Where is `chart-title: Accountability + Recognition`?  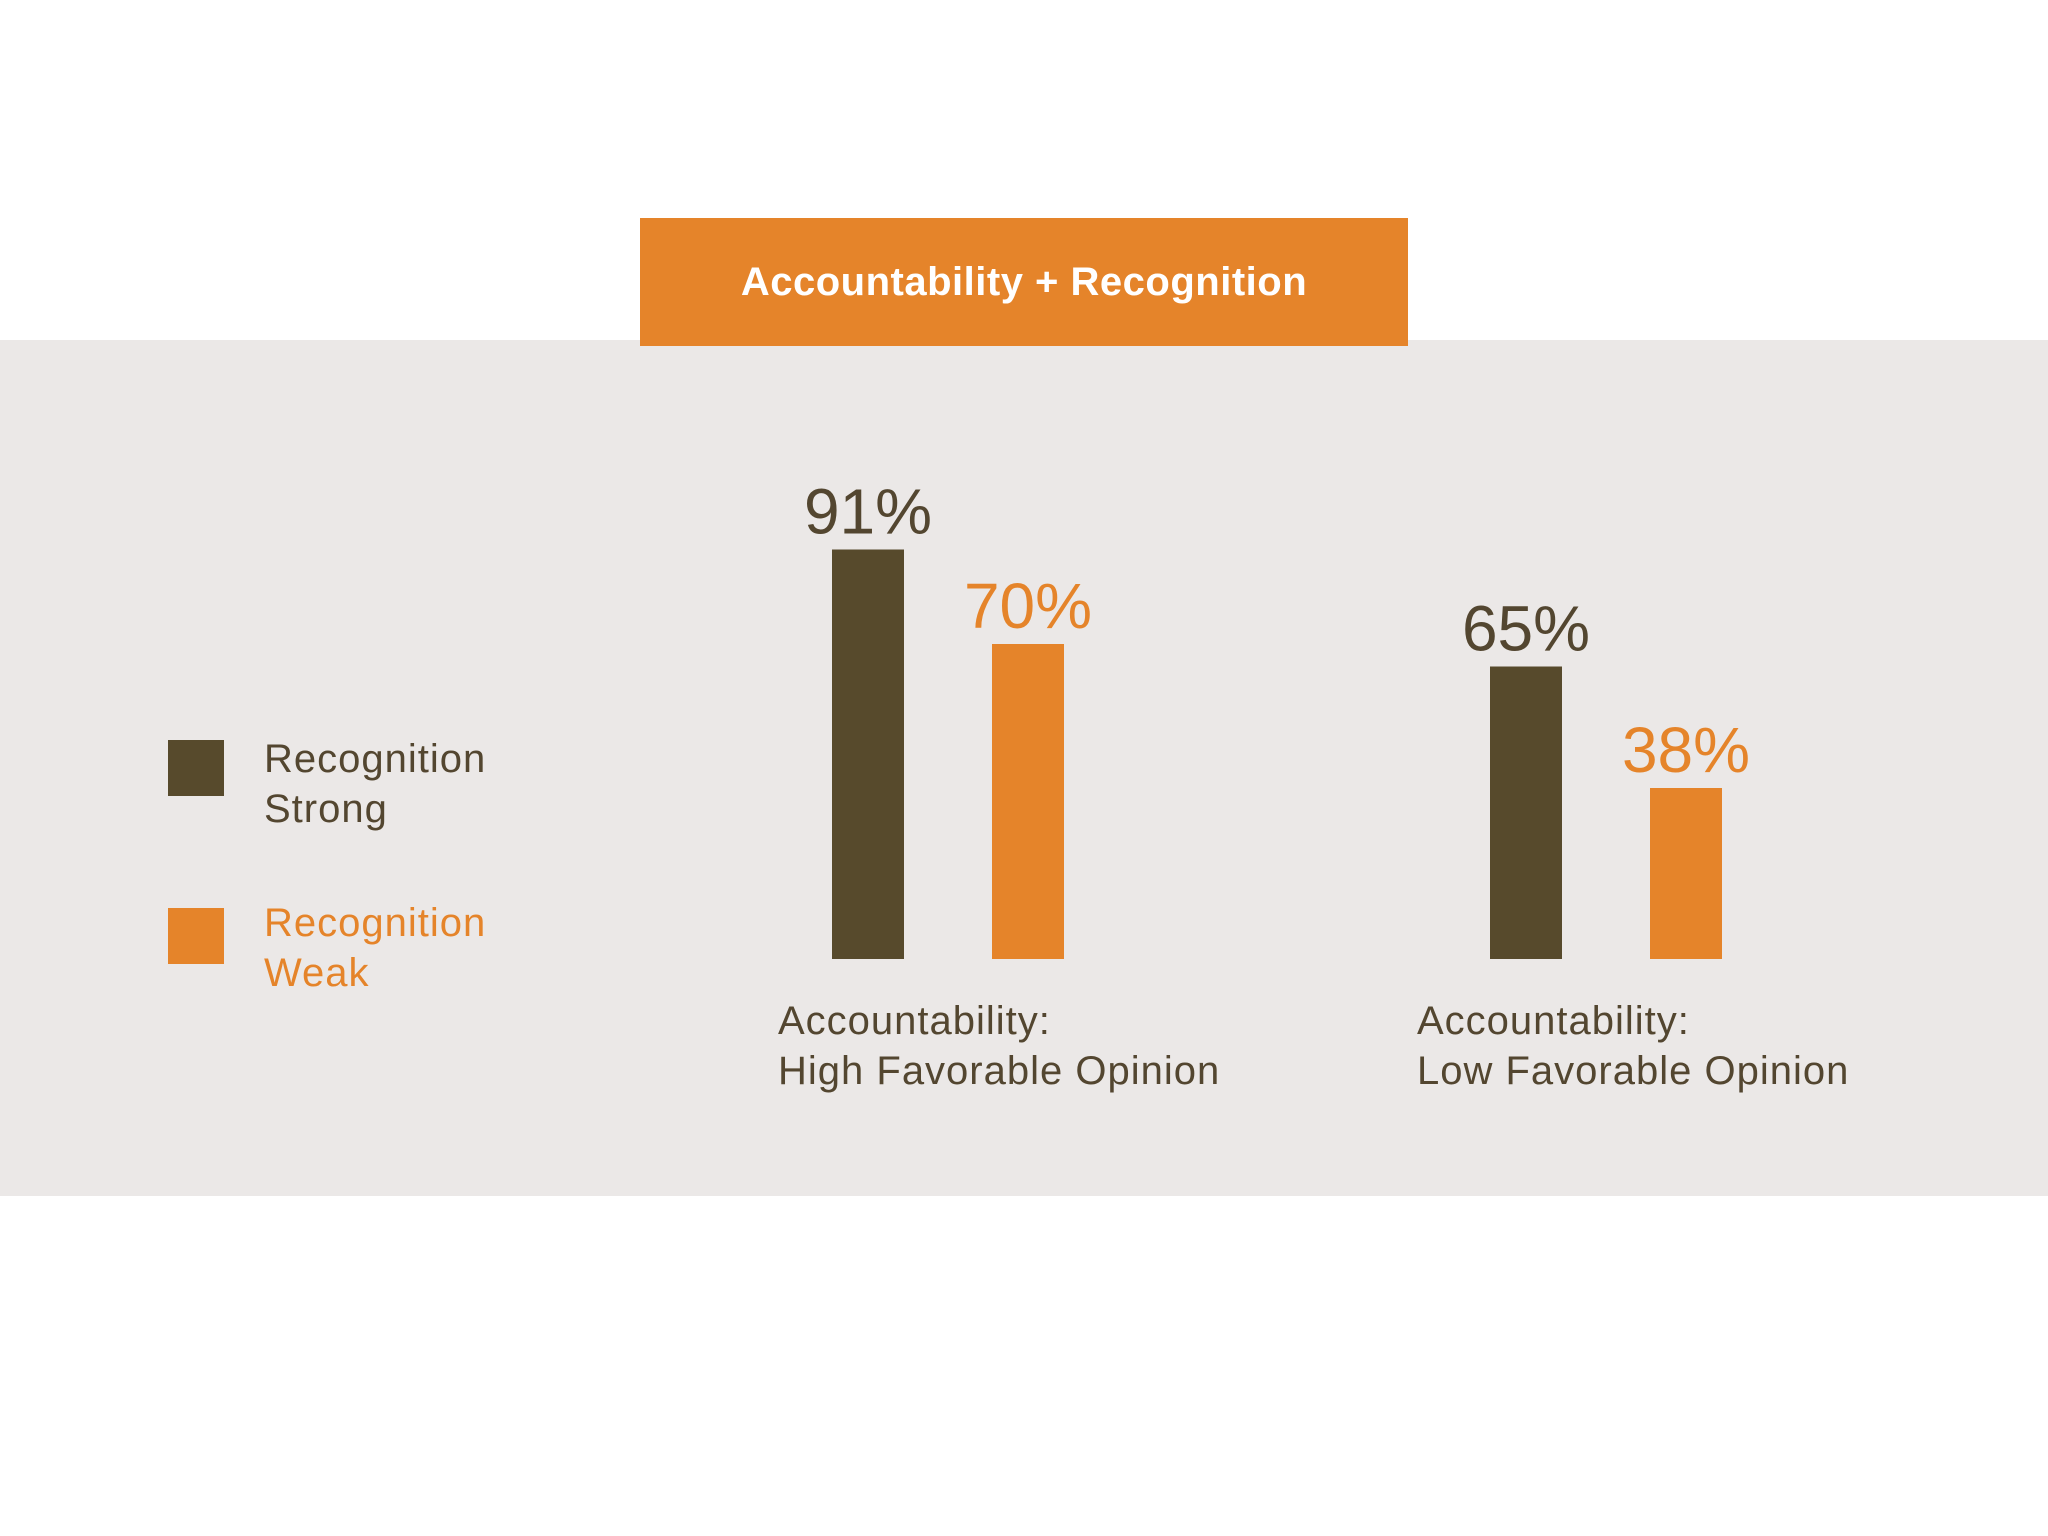 chart-title: Accountability + Recognition is located at coordinates (1024, 281).